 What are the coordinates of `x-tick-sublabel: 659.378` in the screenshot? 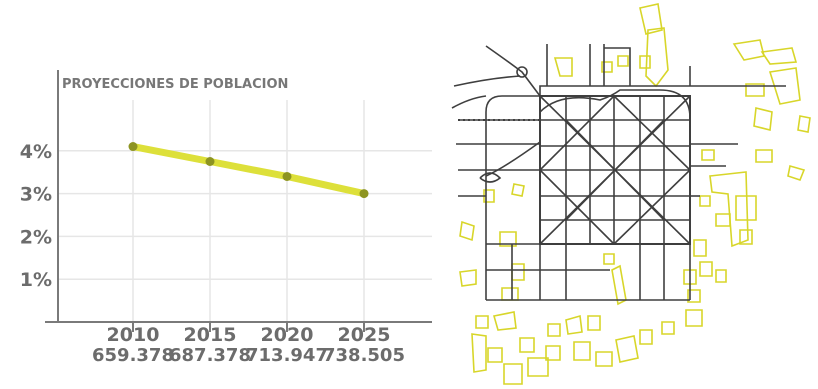 It's located at (133, 355).